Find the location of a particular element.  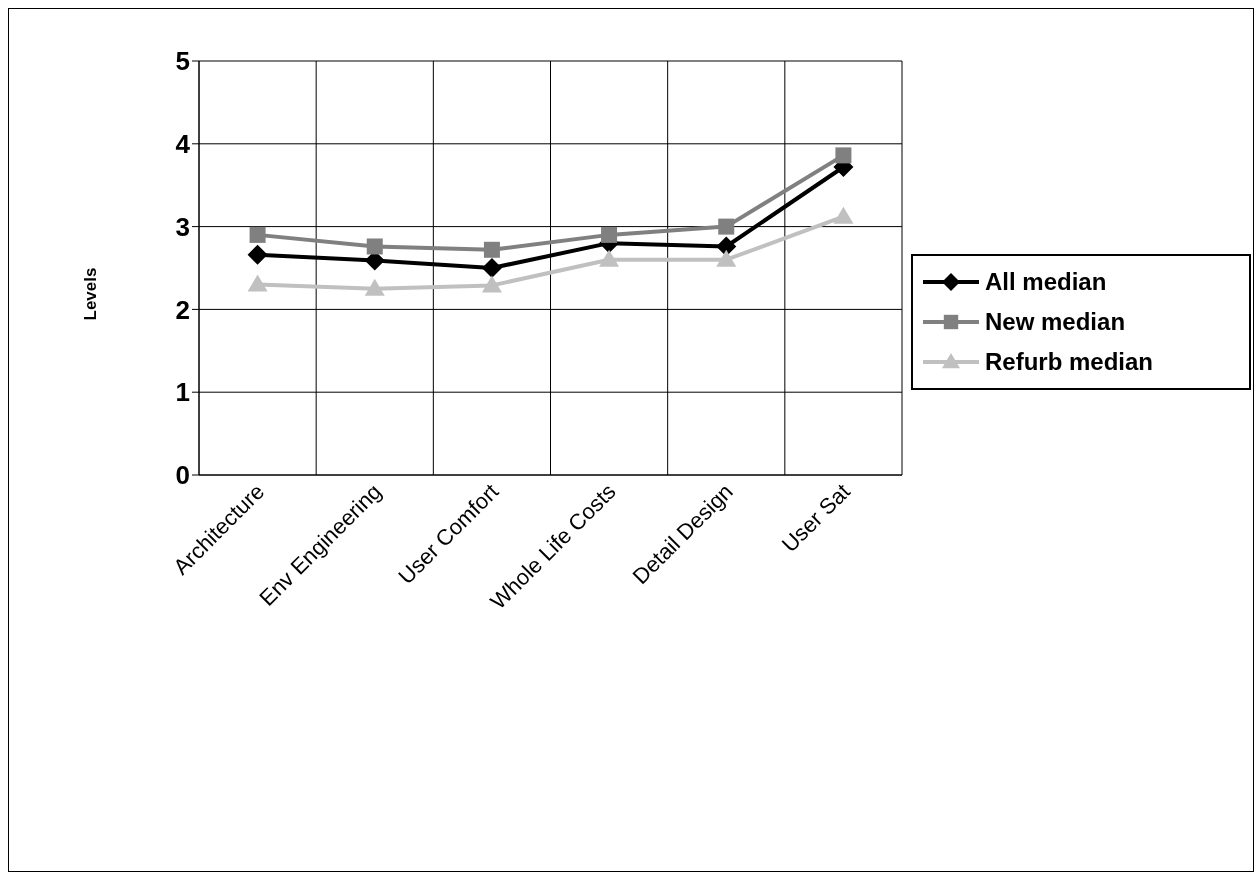

y-tick-label: 0 is located at coordinates (182, 475).